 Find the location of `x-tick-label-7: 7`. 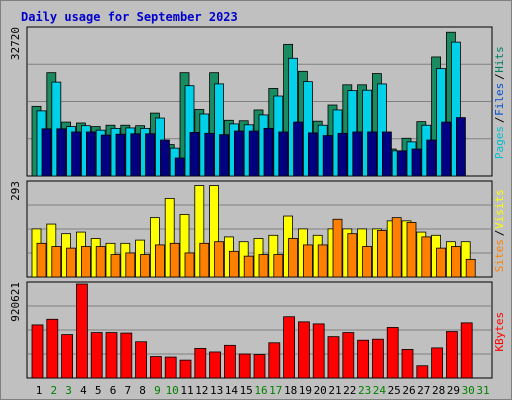

x-tick-label-7: 7 is located at coordinates (127, 390).